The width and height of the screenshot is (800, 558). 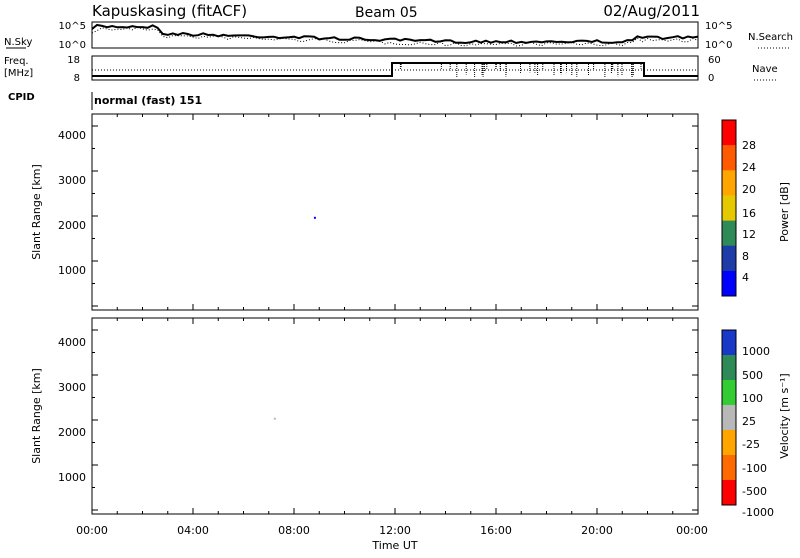 What do you see at coordinates (18, 42) in the screenshot?
I see `noise-sky-label: N.Sky` at bounding box center [18, 42].